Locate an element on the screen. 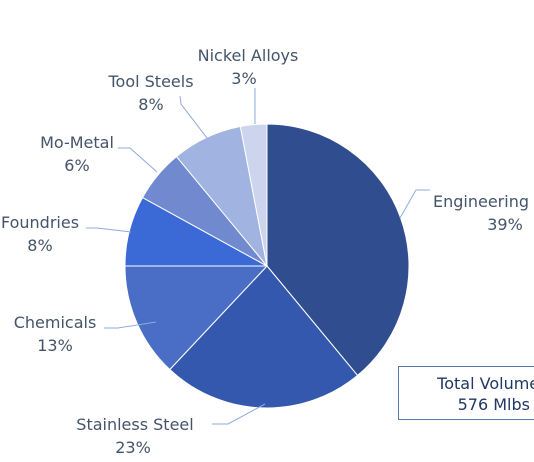 The width and height of the screenshot is (534, 462). label-nickel-alloys-name: Nickel Alloys is located at coordinates (248, 55).